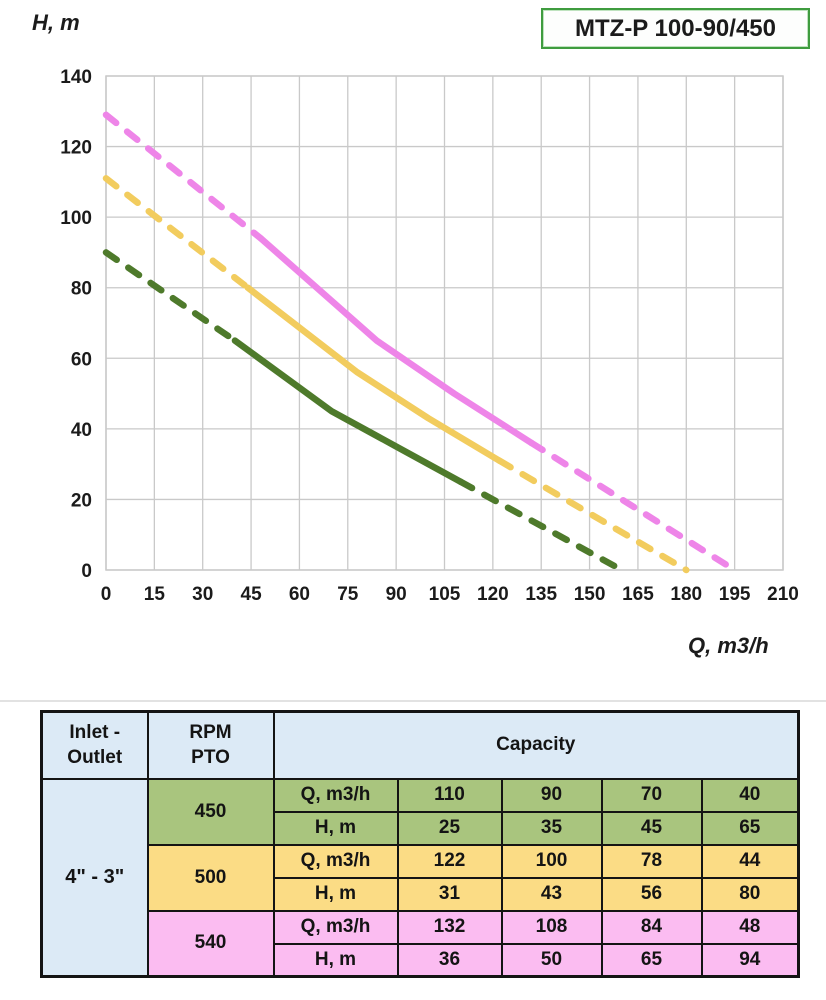  Describe the element at coordinates (299, 594) in the screenshot. I see `x-tick-60: 60` at that location.